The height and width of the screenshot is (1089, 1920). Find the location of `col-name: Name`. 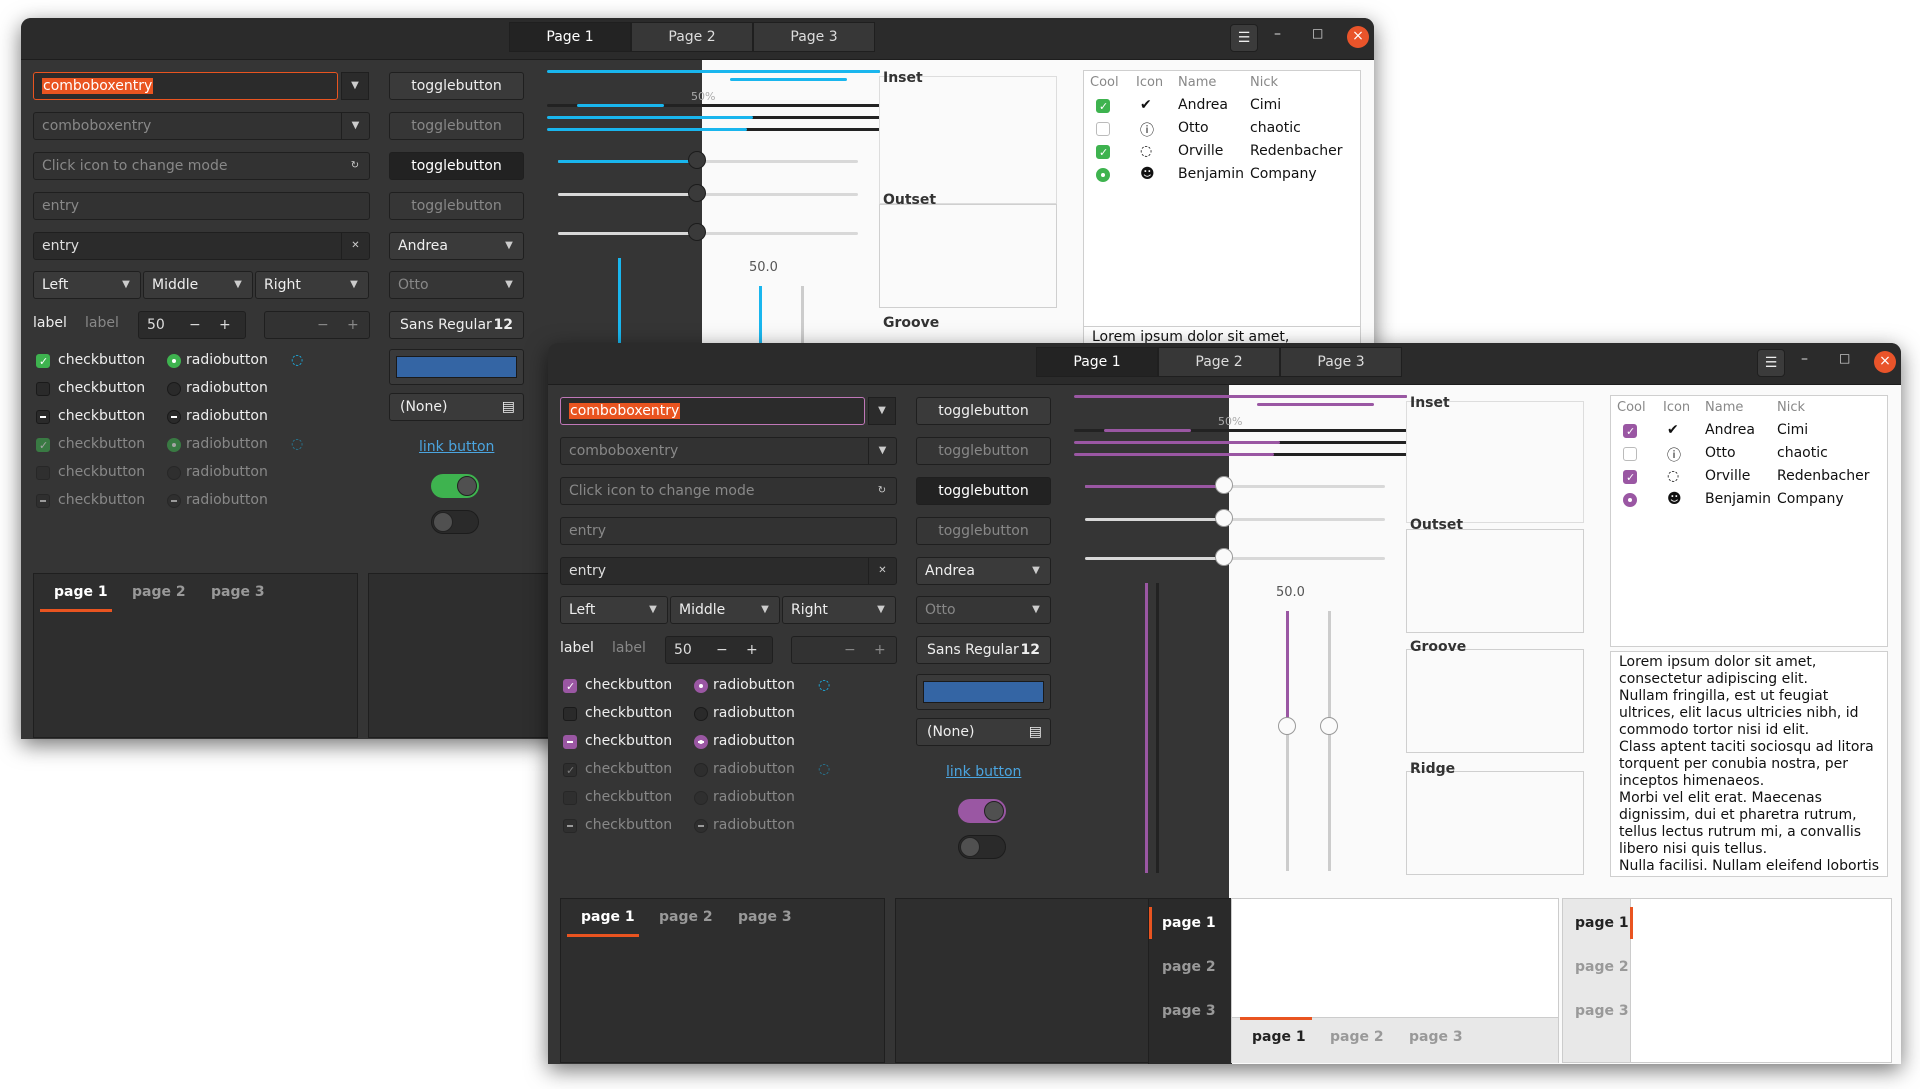

col-name: Name is located at coordinates (1197, 82).